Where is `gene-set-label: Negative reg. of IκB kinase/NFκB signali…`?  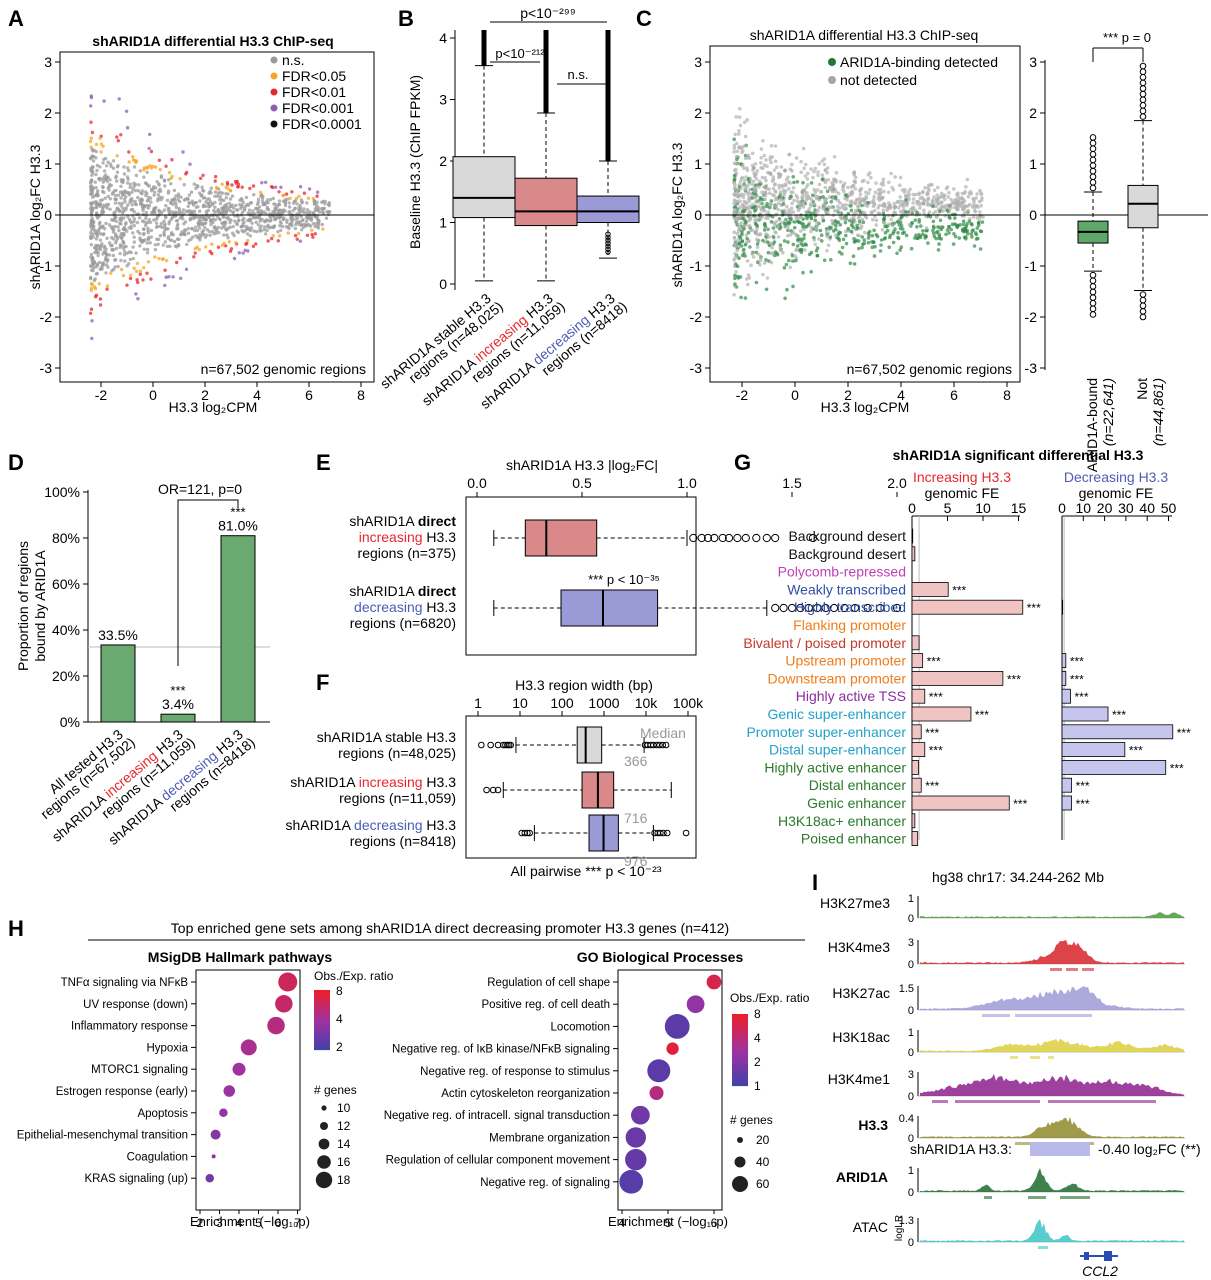
gene-set-label: Negative reg. of IκB kinase/NFκB signali… is located at coordinates (501, 1050).